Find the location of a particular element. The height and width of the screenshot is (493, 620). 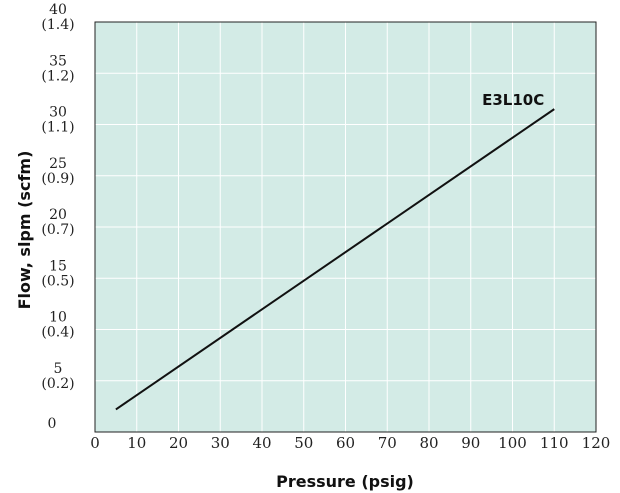

x-tick-label: 30 is located at coordinates (220, 443).